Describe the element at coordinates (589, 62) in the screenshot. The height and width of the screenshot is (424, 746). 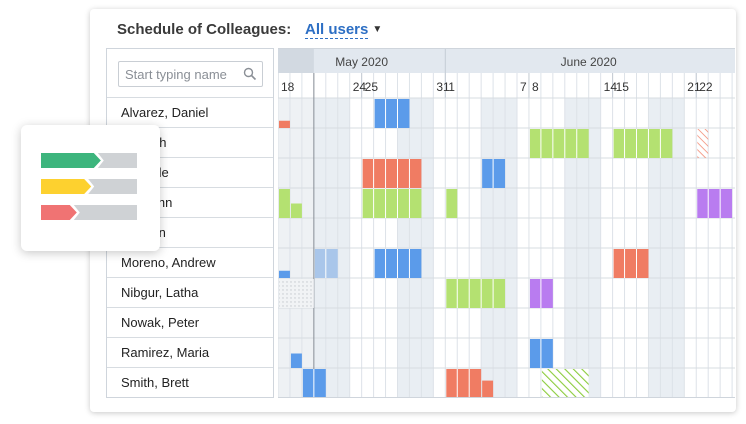
I see `month-label: June 2020` at that location.